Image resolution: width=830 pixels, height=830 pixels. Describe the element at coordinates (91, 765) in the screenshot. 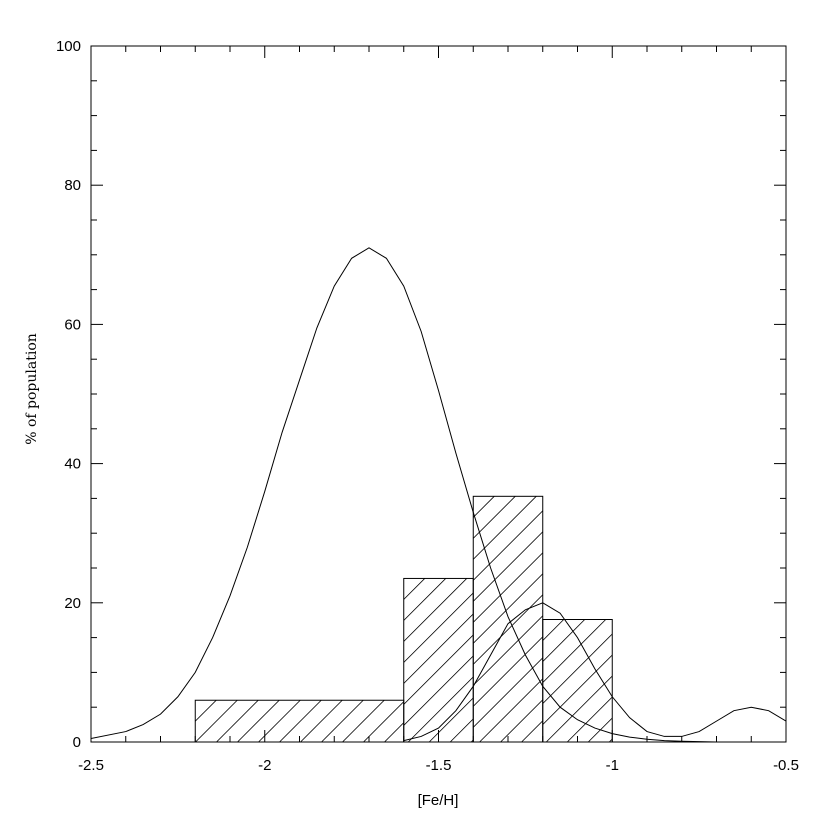

I see `x-tick-label: -2.5` at that location.